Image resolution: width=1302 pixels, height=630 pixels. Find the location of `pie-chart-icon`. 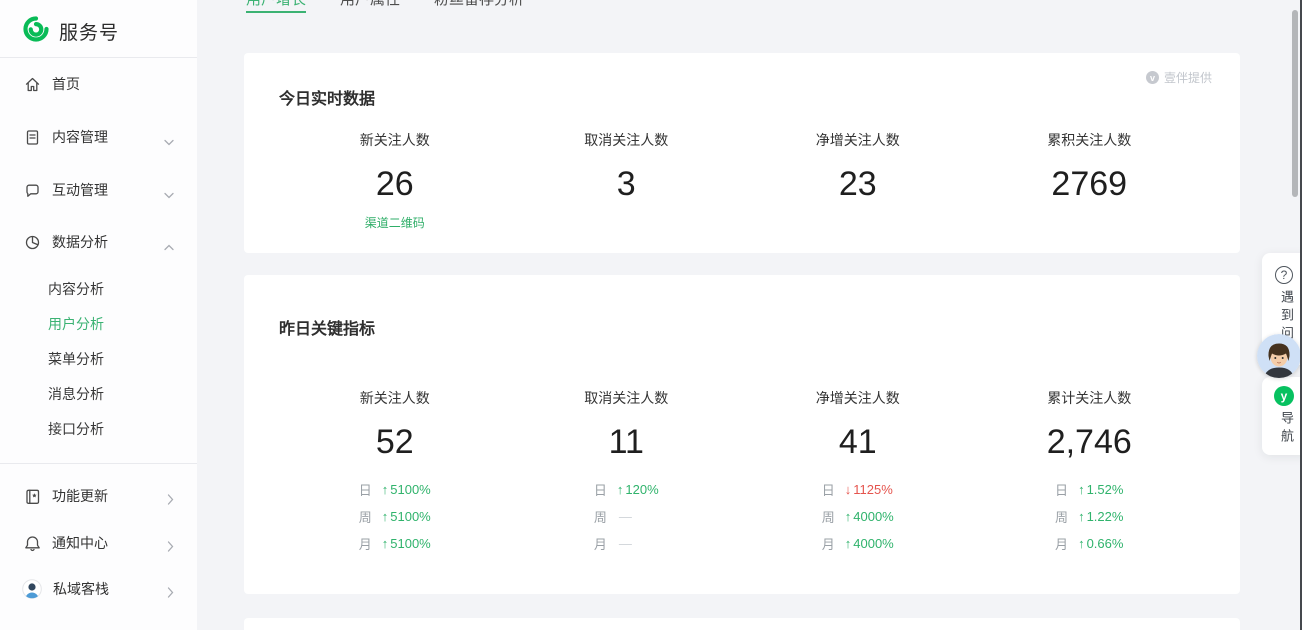

pie-chart-icon is located at coordinates (32, 242).